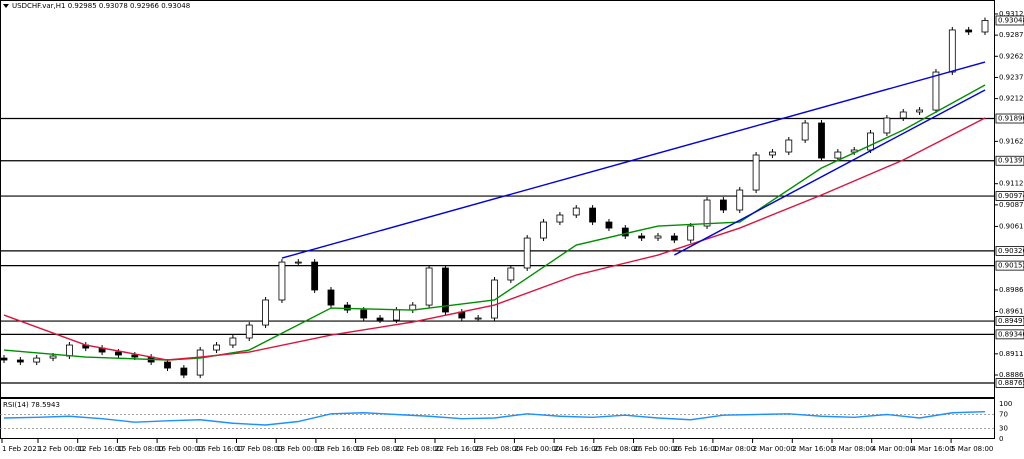  Describe the element at coordinates (657, 449) in the screenshot. I see `x-tick-label: 26 Feb 00:00` at that location.